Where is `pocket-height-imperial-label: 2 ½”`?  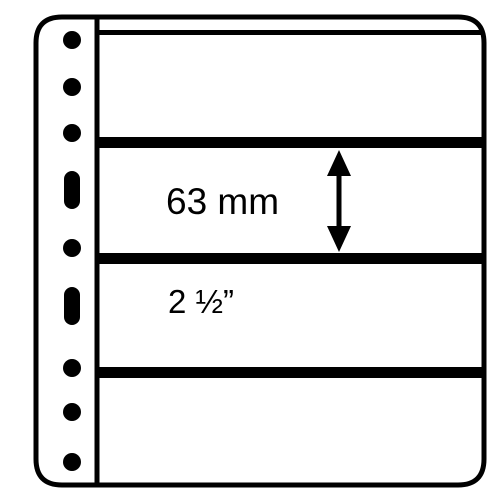
pocket-height-imperial-label: 2 ½” is located at coordinates (201, 301).